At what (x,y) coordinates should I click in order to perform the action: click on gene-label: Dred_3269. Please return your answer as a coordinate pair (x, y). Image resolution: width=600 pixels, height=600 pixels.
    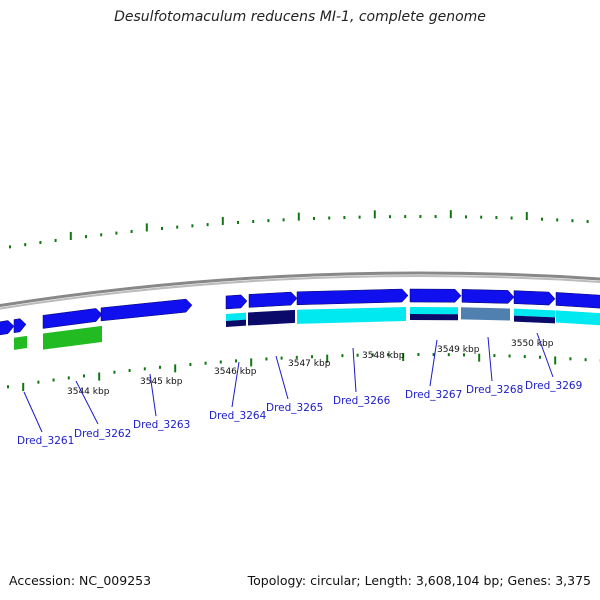
    Looking at the image, I should click on (553, 386).